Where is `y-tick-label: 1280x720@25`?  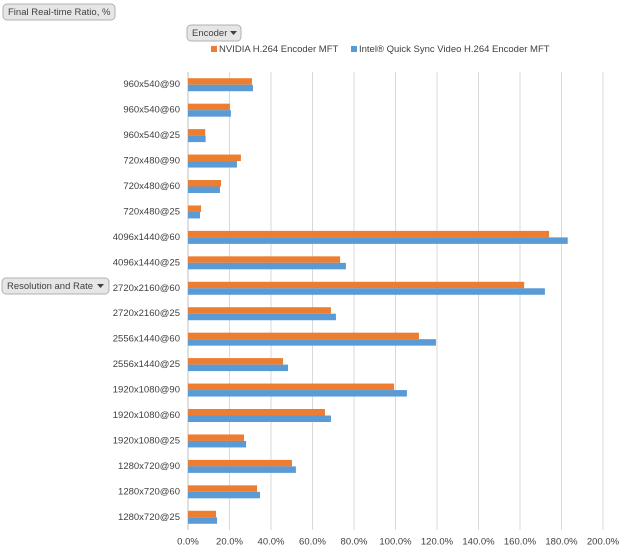 y-tick-label: 1280x720@25 is located at coordinates (149, 517).